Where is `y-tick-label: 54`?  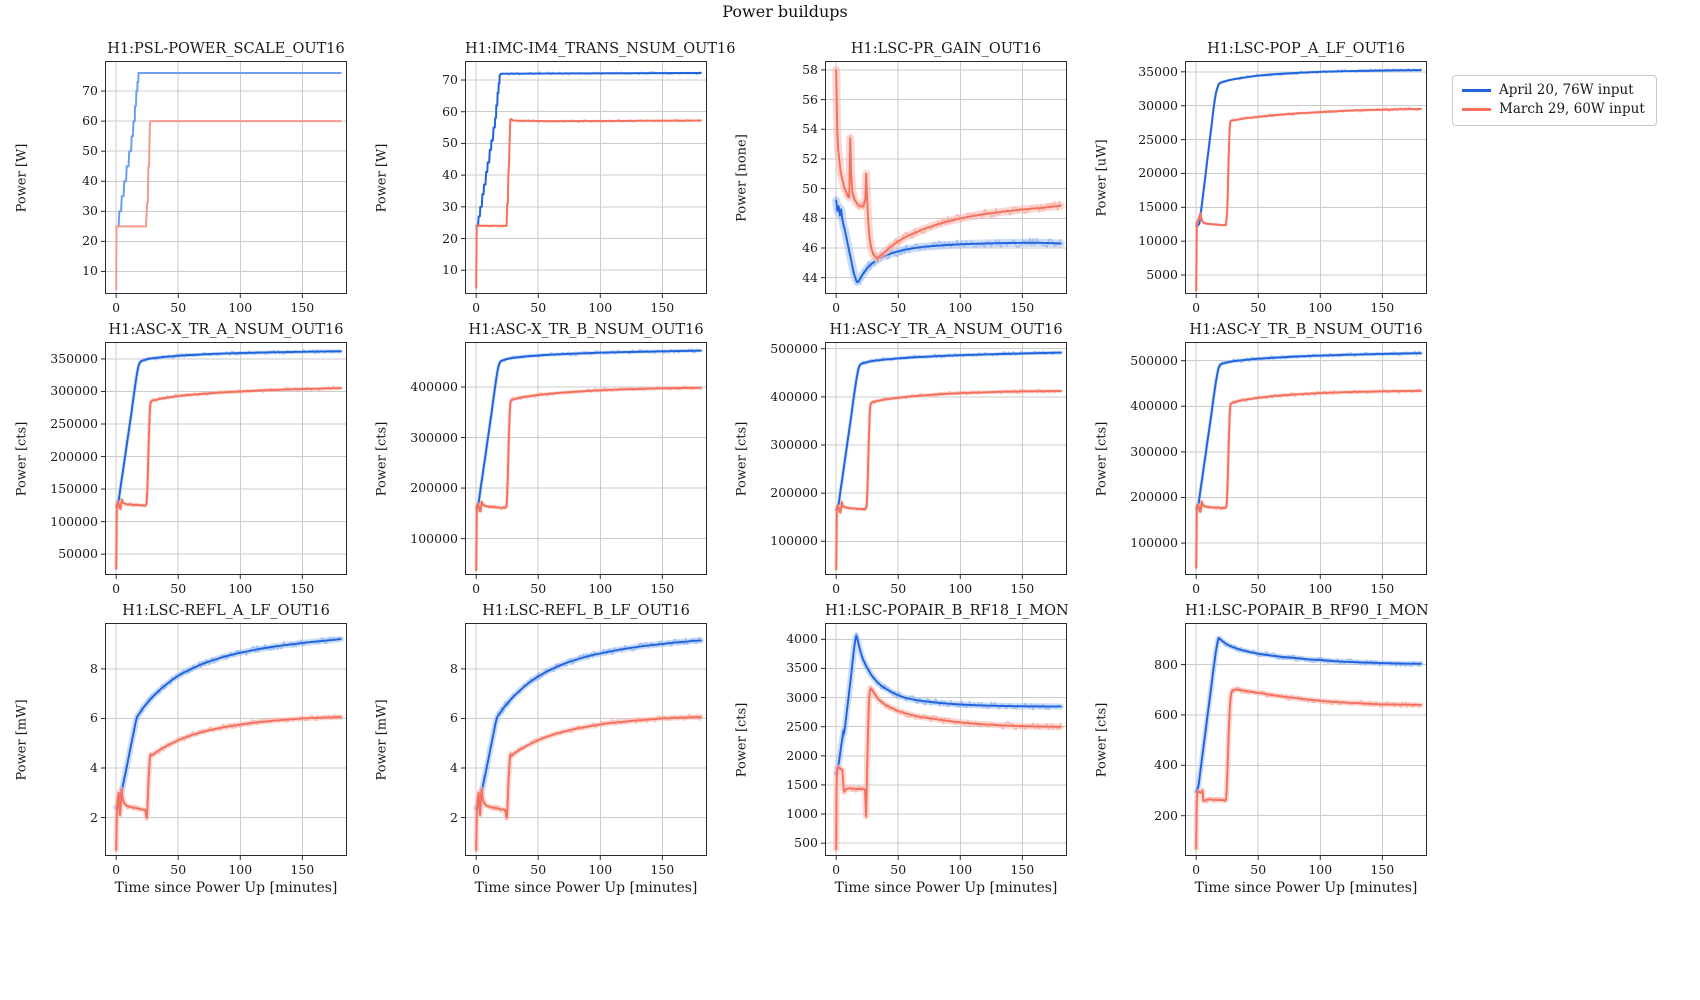 y-tick-label: 54 is located at coordinates (810, 129).